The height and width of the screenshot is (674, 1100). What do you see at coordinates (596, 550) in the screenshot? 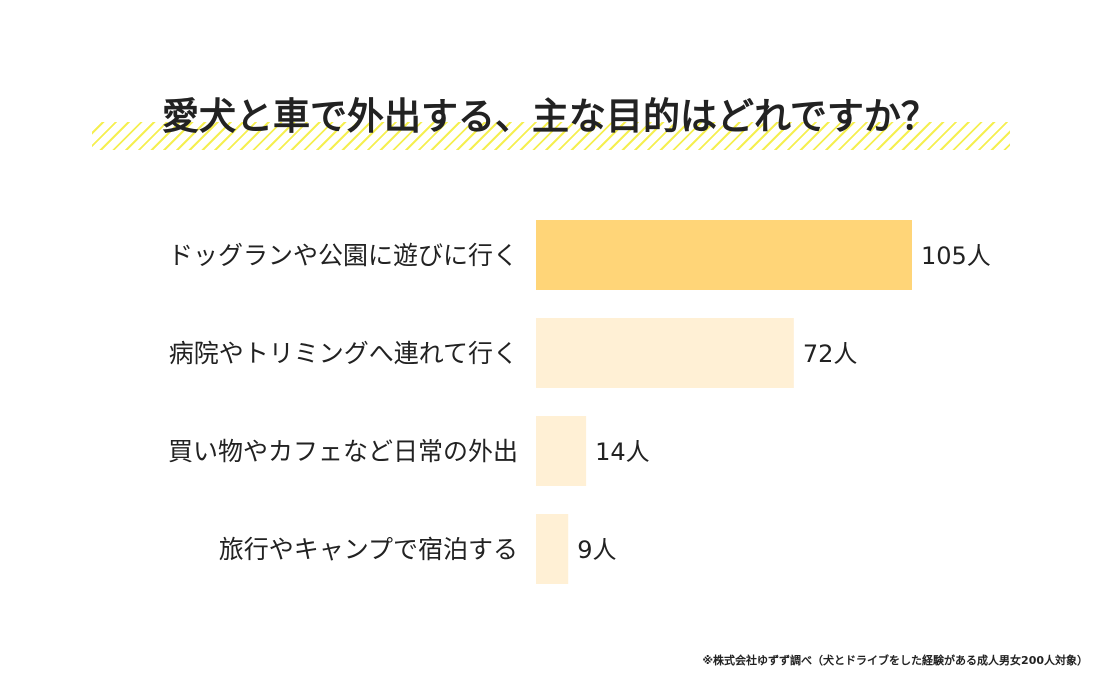
I see `value-label: 9人` at bounding box center [596, 550].